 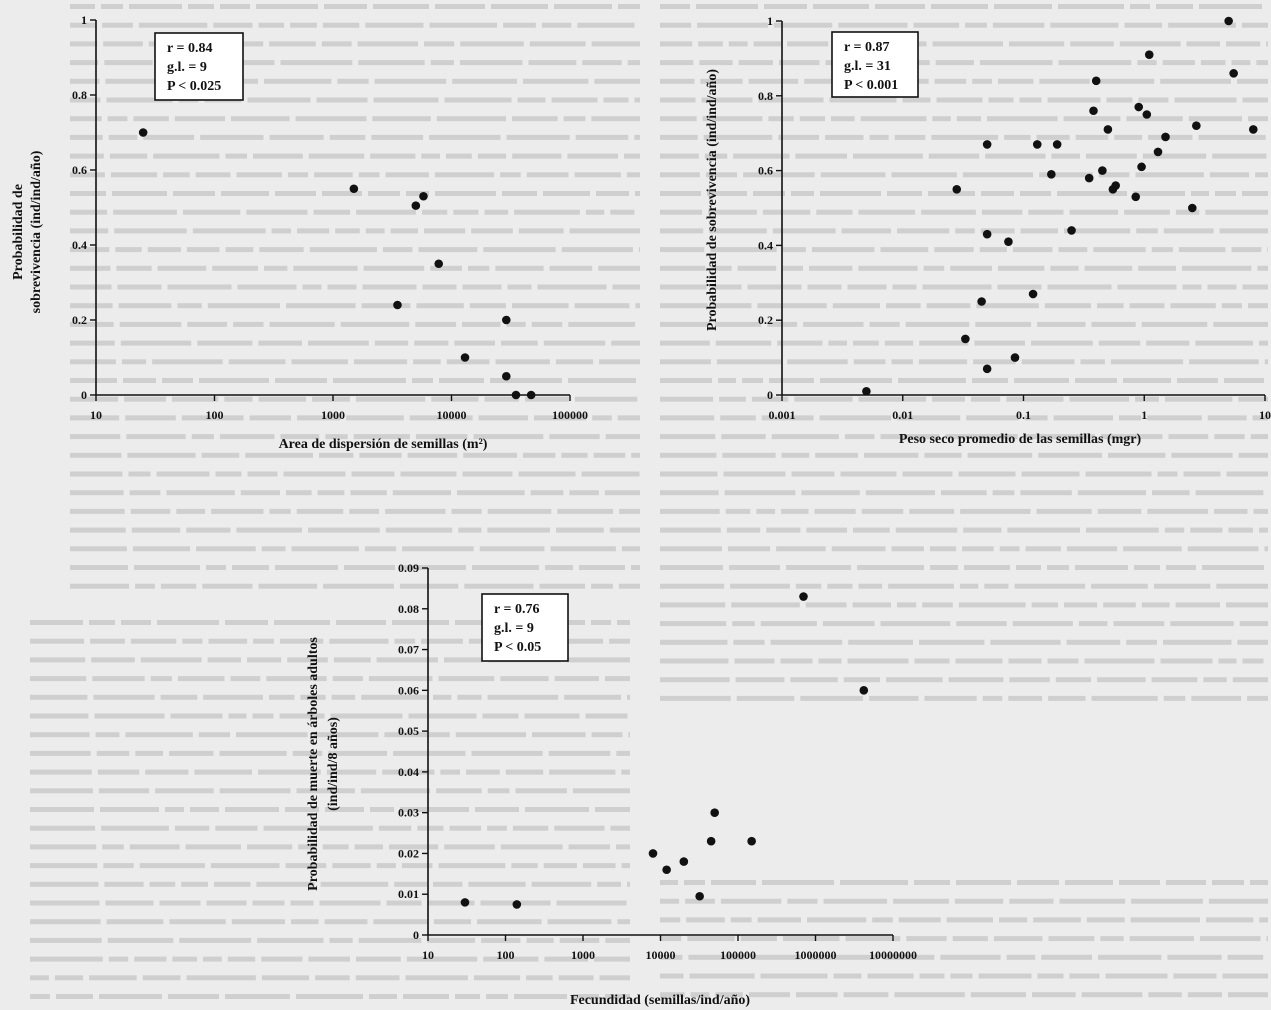 What do you see at coordinates (893, 955) in the screenshot?
I see `x-tick-label: 10000000` at bounding box center [893, 955].